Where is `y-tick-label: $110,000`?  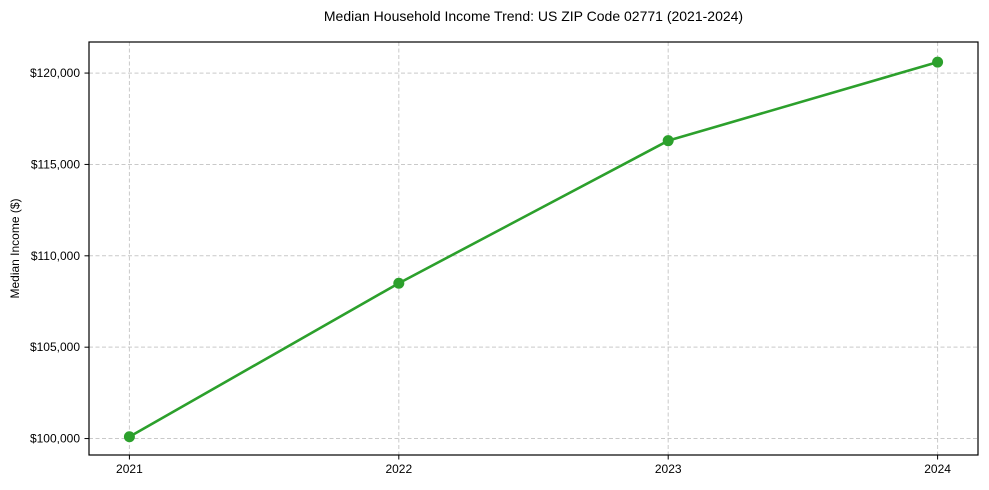 y-tick-label: $110,000 is located at coordinates (55, 256).